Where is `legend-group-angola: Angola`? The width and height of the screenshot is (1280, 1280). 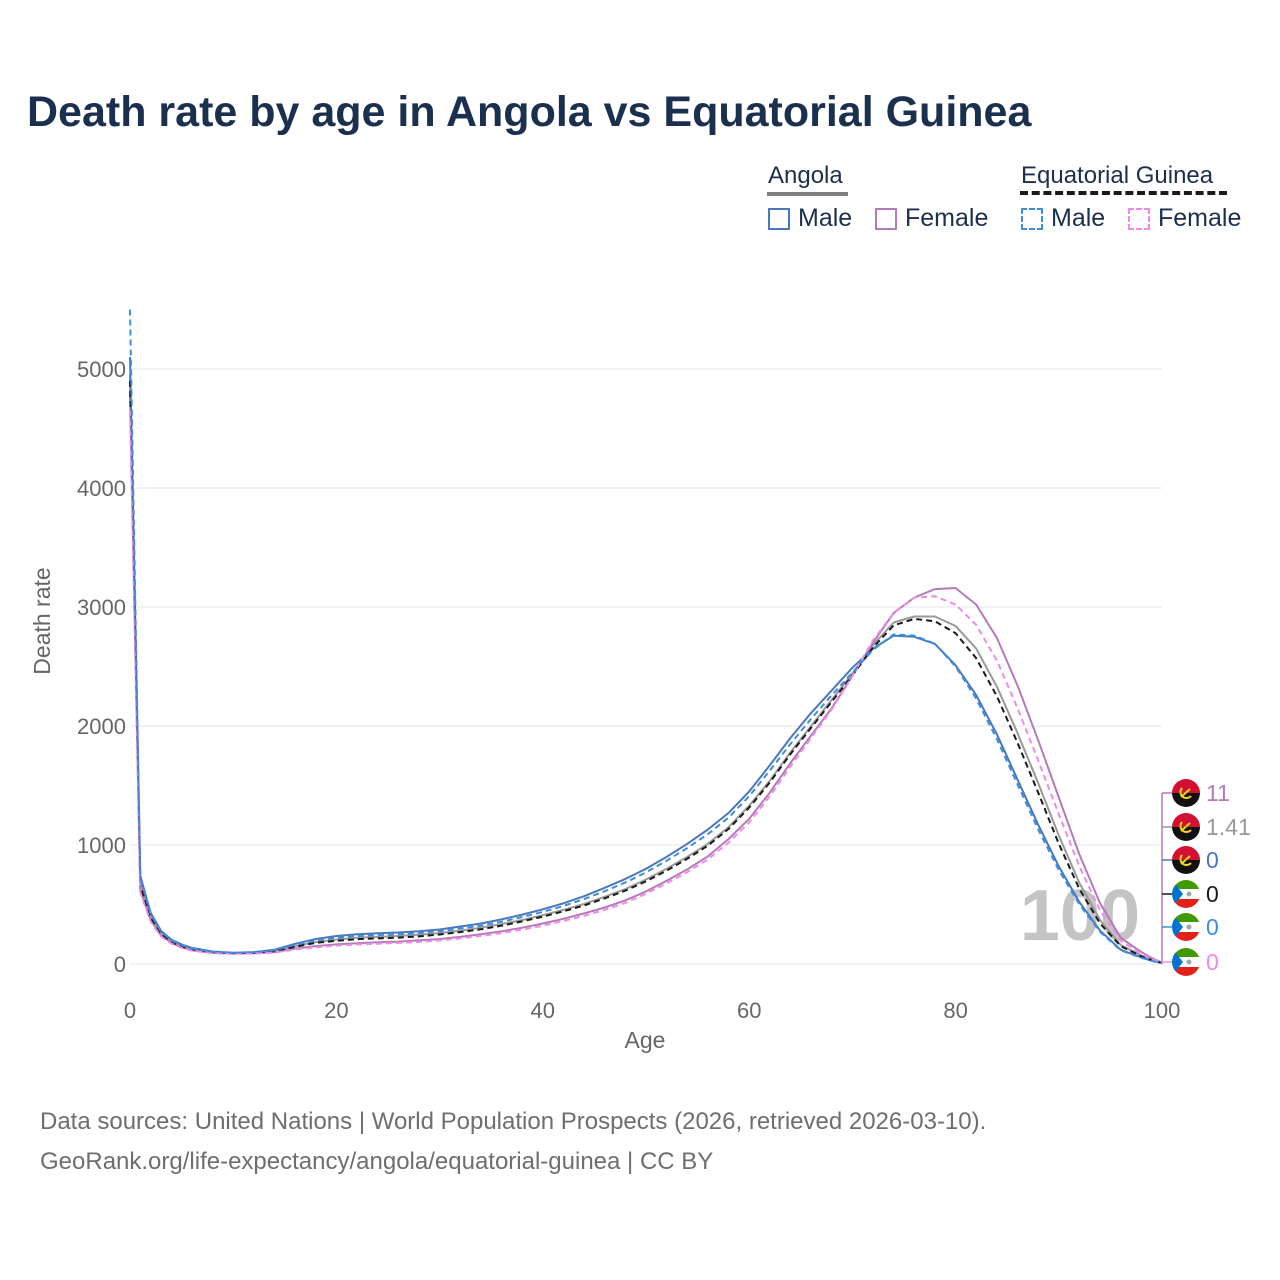 legend-group-angola: Angola is located at coordinates (805, 175).